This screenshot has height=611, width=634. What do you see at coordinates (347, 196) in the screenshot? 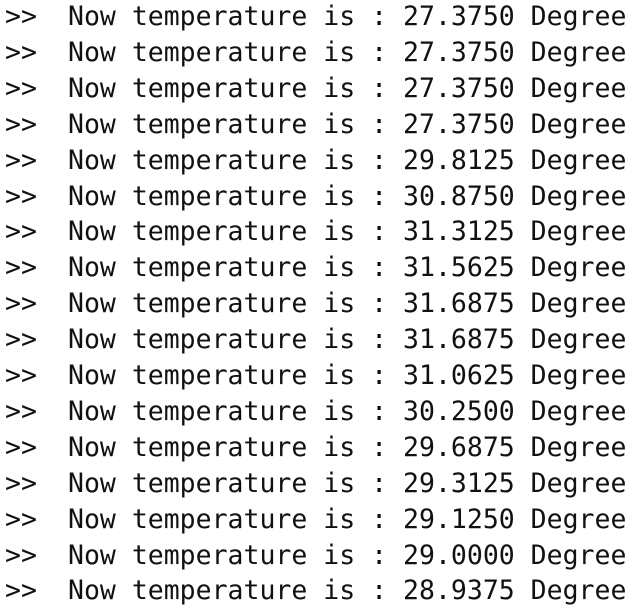
I see `message: Now temperature is : 30.8750 Degree` at bounding box center [347, 196].